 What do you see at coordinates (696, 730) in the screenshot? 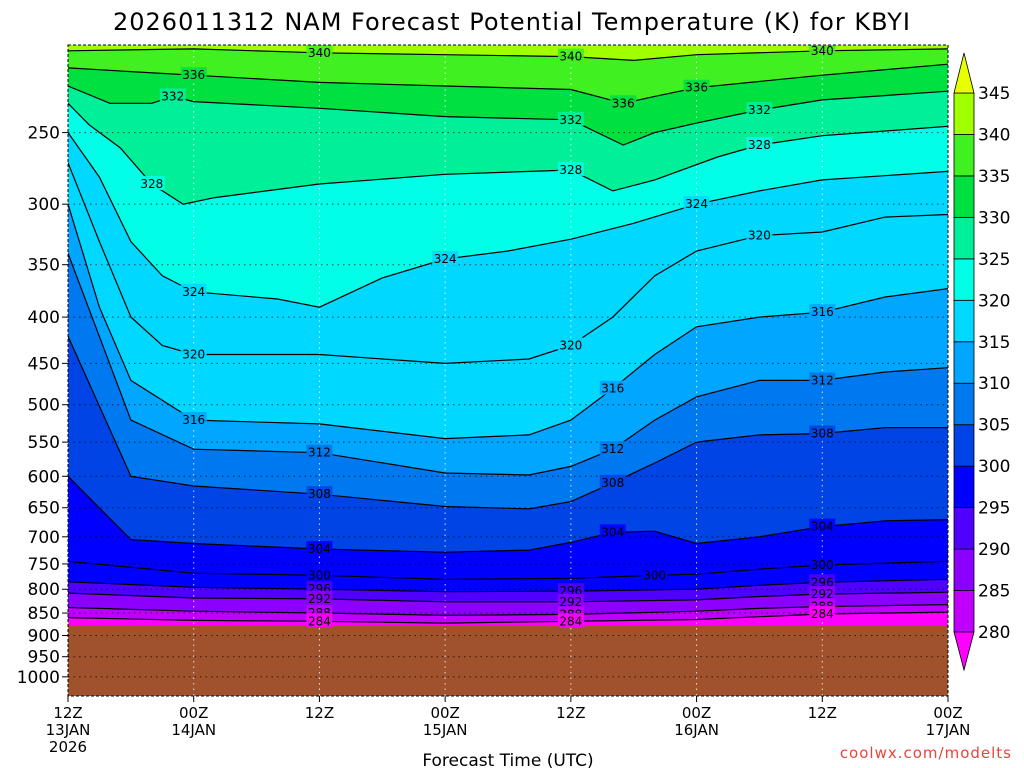
I see `x-tick-label: 16JAN` at bounding box center [696, 730].